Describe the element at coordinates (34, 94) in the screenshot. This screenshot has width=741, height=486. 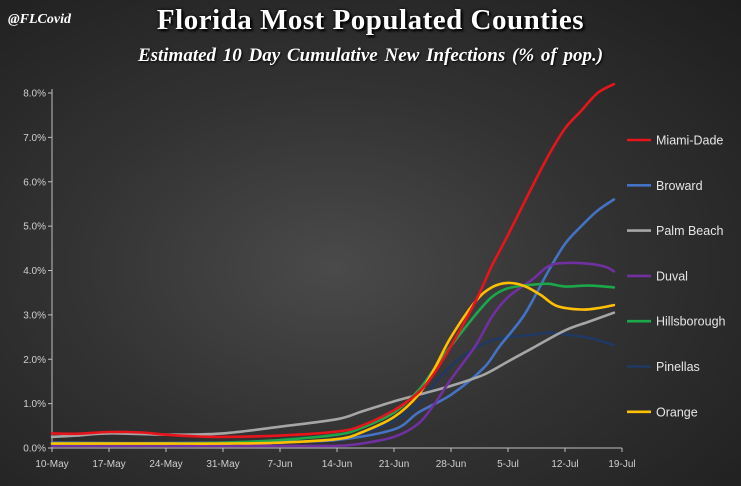
I see `y-tick-label: 8.0%` at that location.